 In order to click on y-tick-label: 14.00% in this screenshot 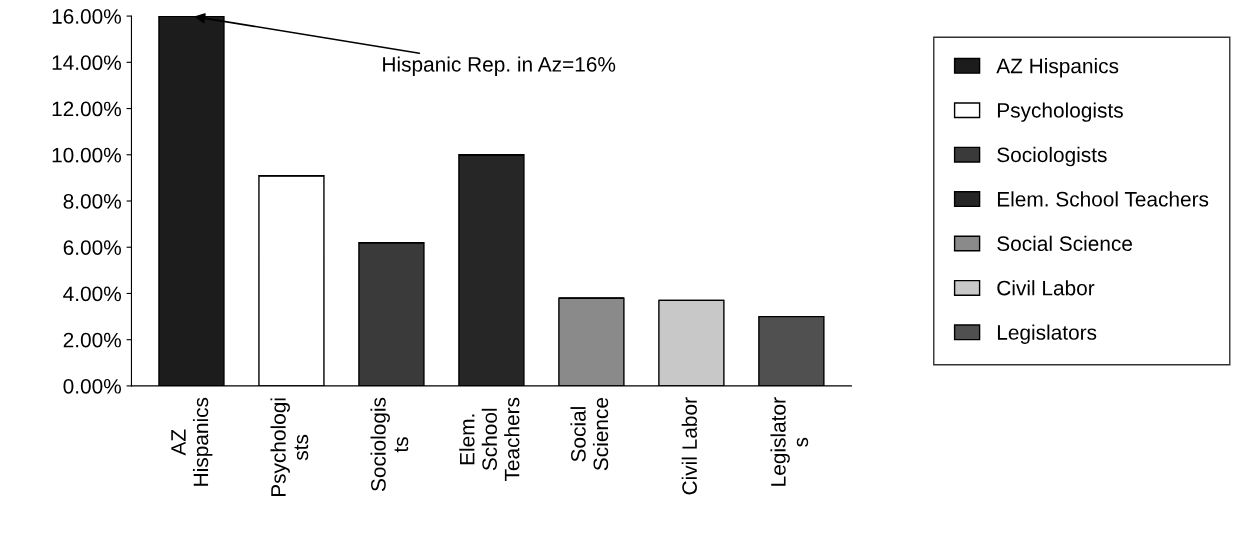, I will do `click(86, 63)`.